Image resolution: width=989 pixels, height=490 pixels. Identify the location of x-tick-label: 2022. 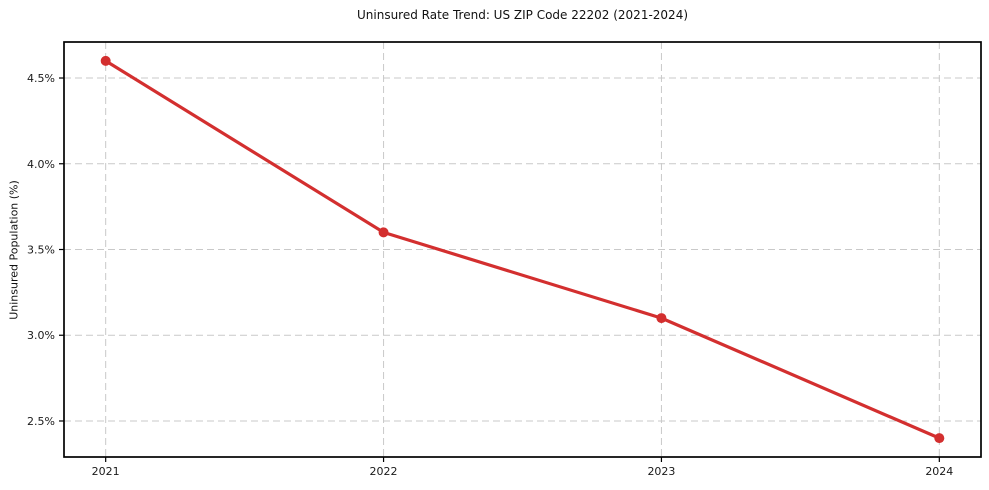
(384, 471).